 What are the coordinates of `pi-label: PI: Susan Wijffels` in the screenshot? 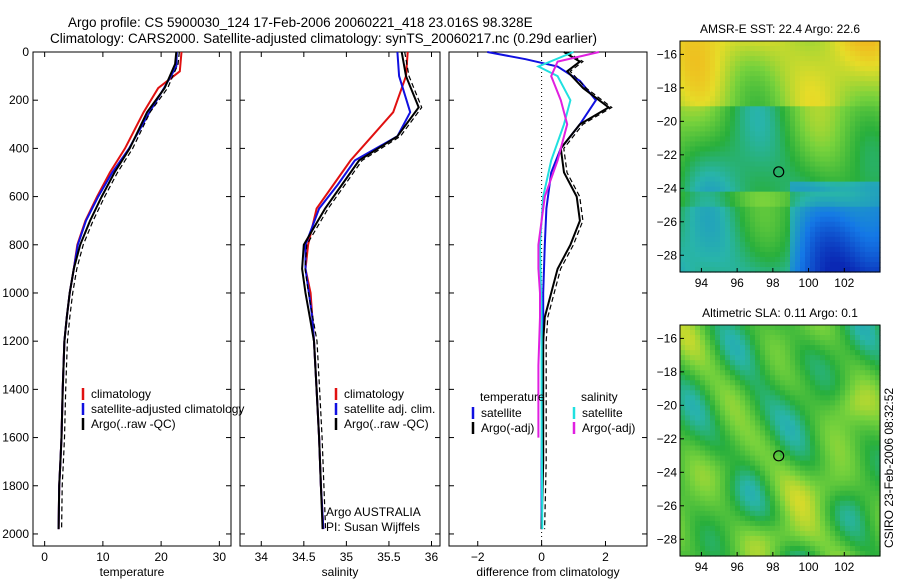 It's located at (373, 527).